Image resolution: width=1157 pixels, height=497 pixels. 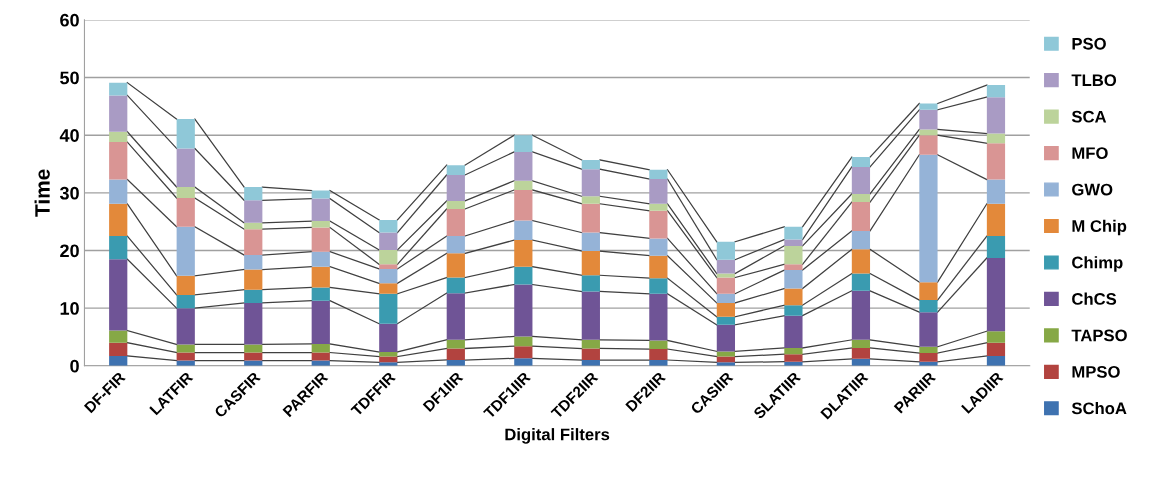 I want to click on legend-label: Chimp, so click(x=1097, y=264).